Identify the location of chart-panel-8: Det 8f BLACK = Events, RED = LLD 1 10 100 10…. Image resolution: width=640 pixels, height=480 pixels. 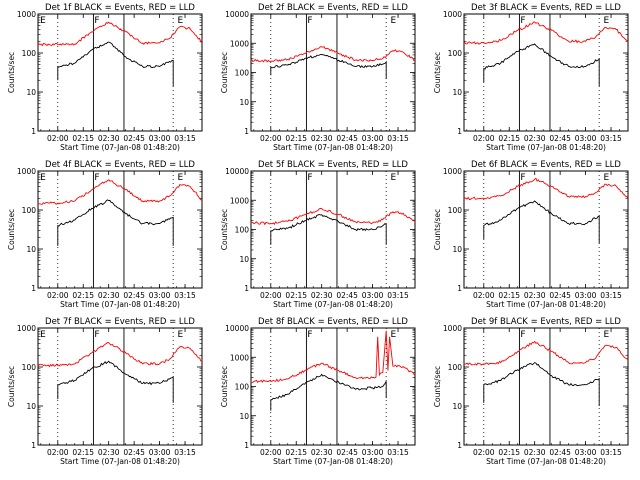
(318, 391).